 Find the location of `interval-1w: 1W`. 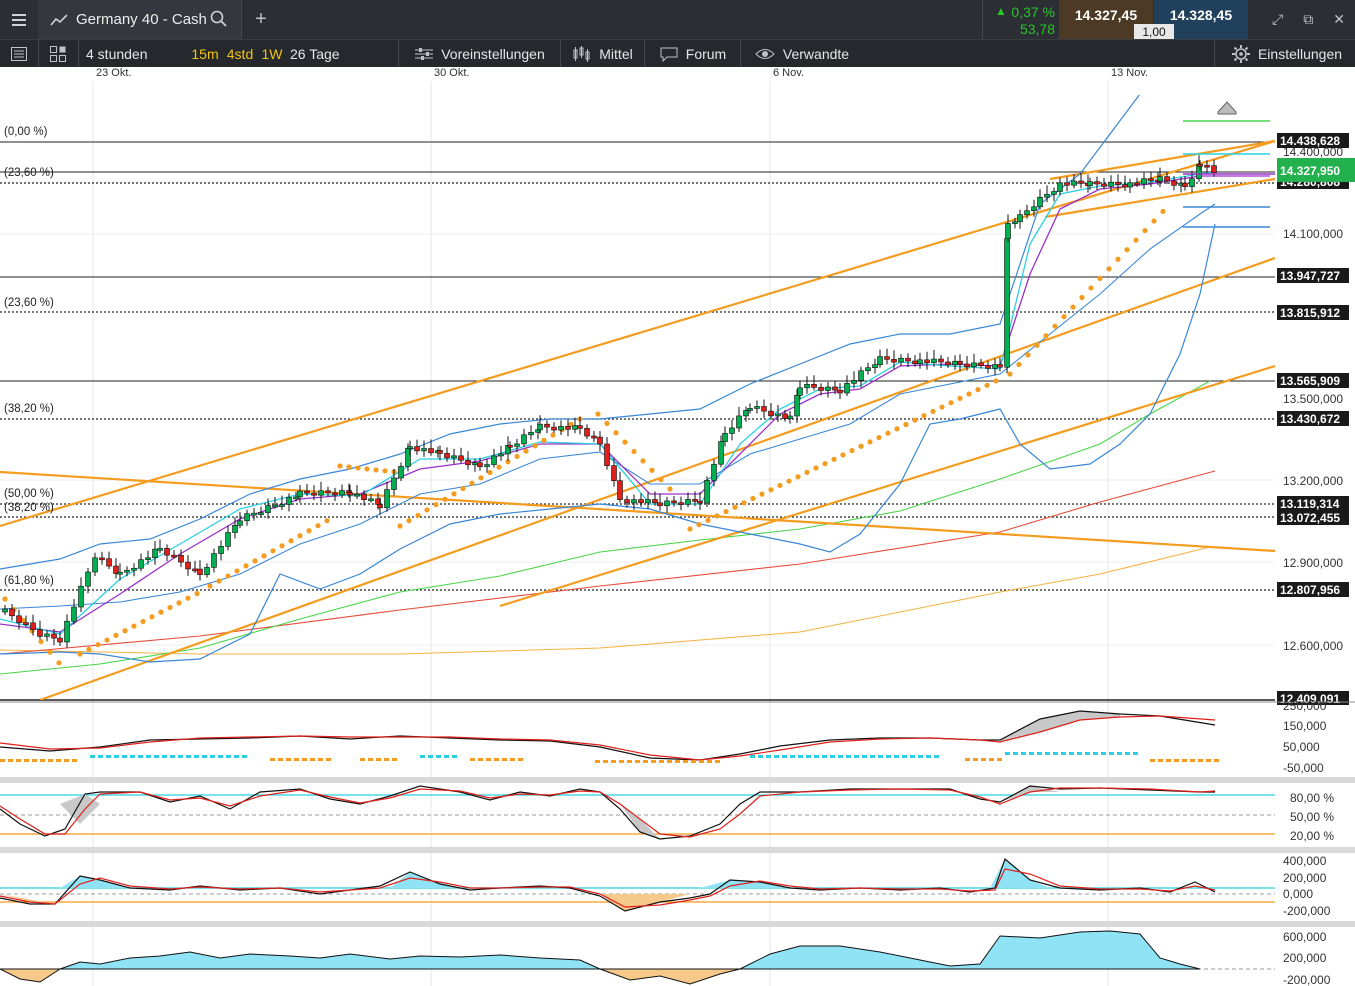

interval-1w: 1W is located at coordinates (272, 54).